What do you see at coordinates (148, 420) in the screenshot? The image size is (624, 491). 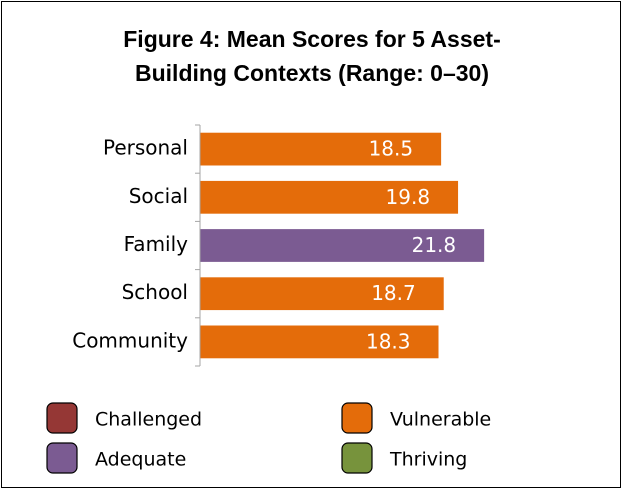 I see `legend-label: Challenged` at bounding box center [148, 420].